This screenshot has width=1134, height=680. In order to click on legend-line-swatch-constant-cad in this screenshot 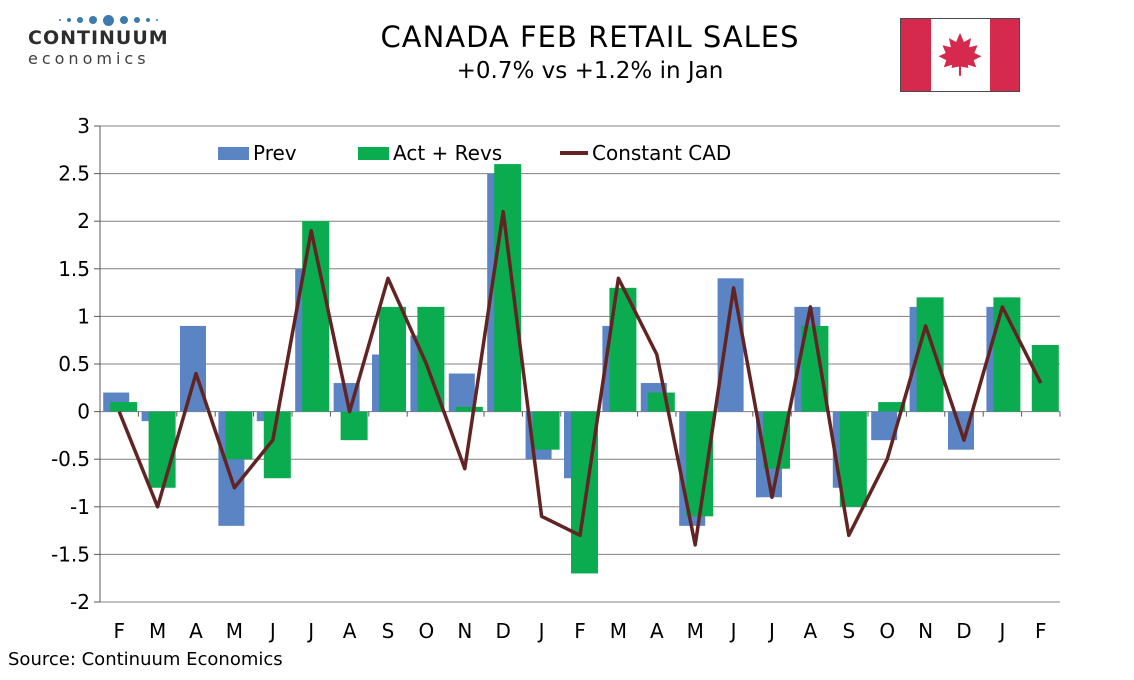, I will do `click(574, 153)`.